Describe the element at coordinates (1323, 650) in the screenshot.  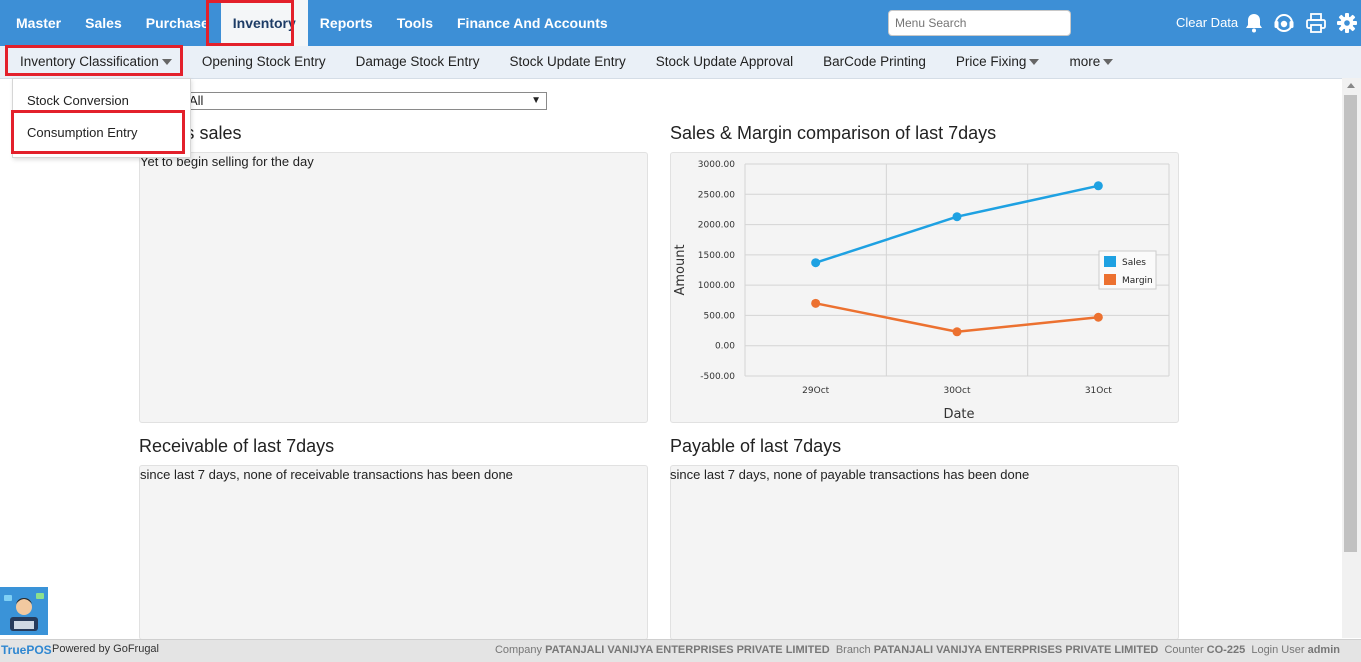
I see `login-user-value: admin` at that location.